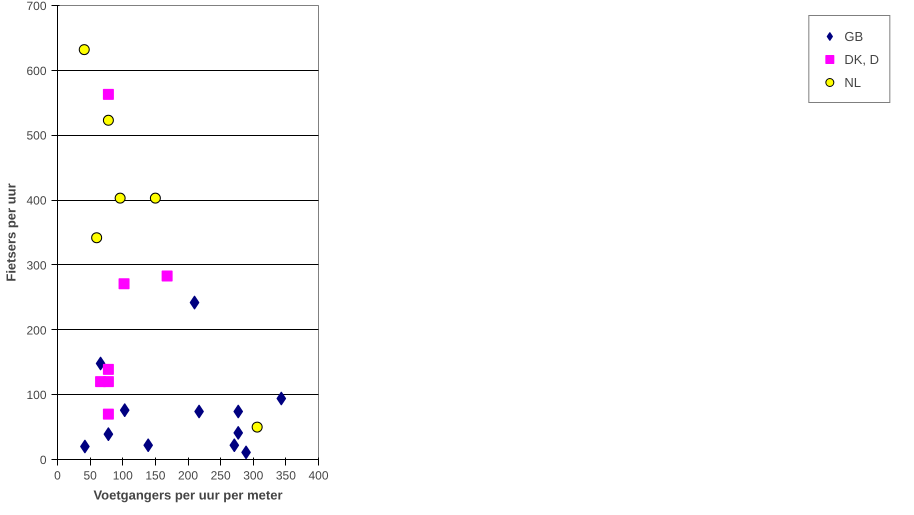 The width and height of the screenshot is (914, 515). What do you see at coordinates (43, 460) in the screenshot?
I see `y-tick-label: 0` at bounding box center [43, 460].